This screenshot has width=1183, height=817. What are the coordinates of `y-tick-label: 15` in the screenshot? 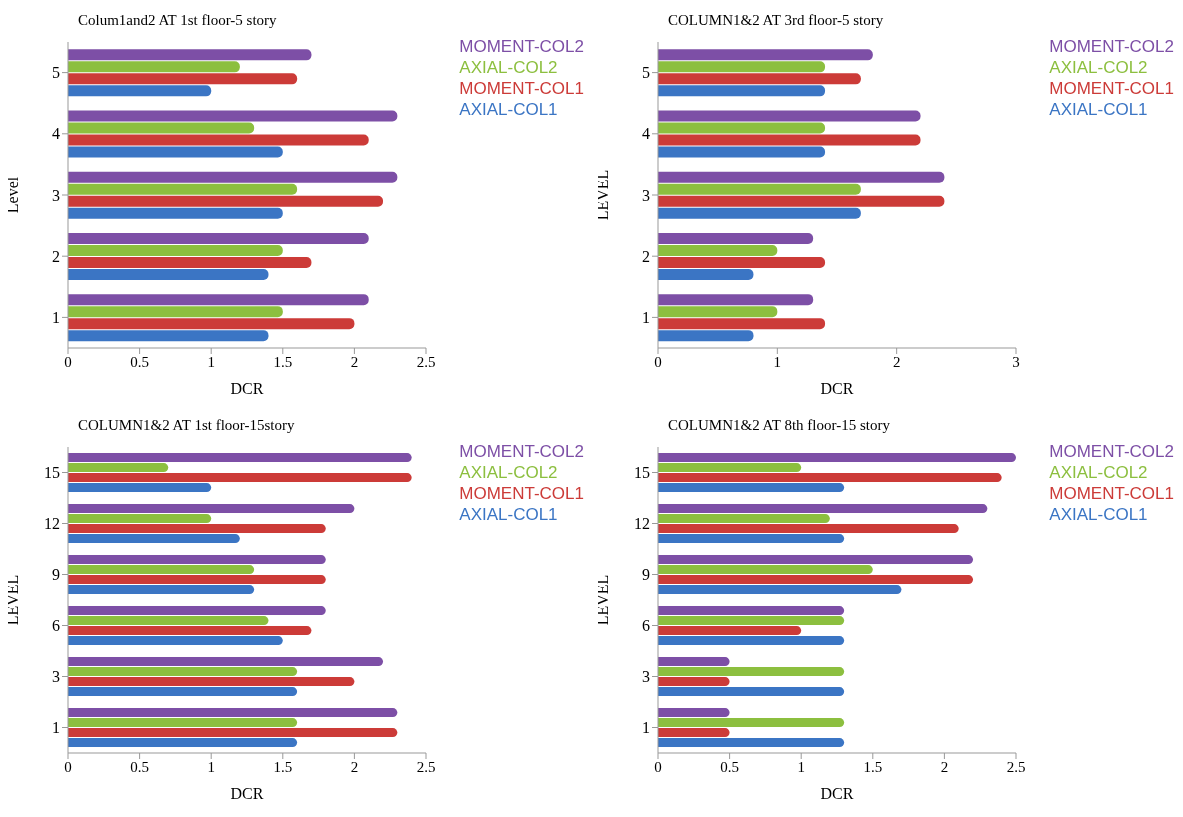 It's located at (52, 473).